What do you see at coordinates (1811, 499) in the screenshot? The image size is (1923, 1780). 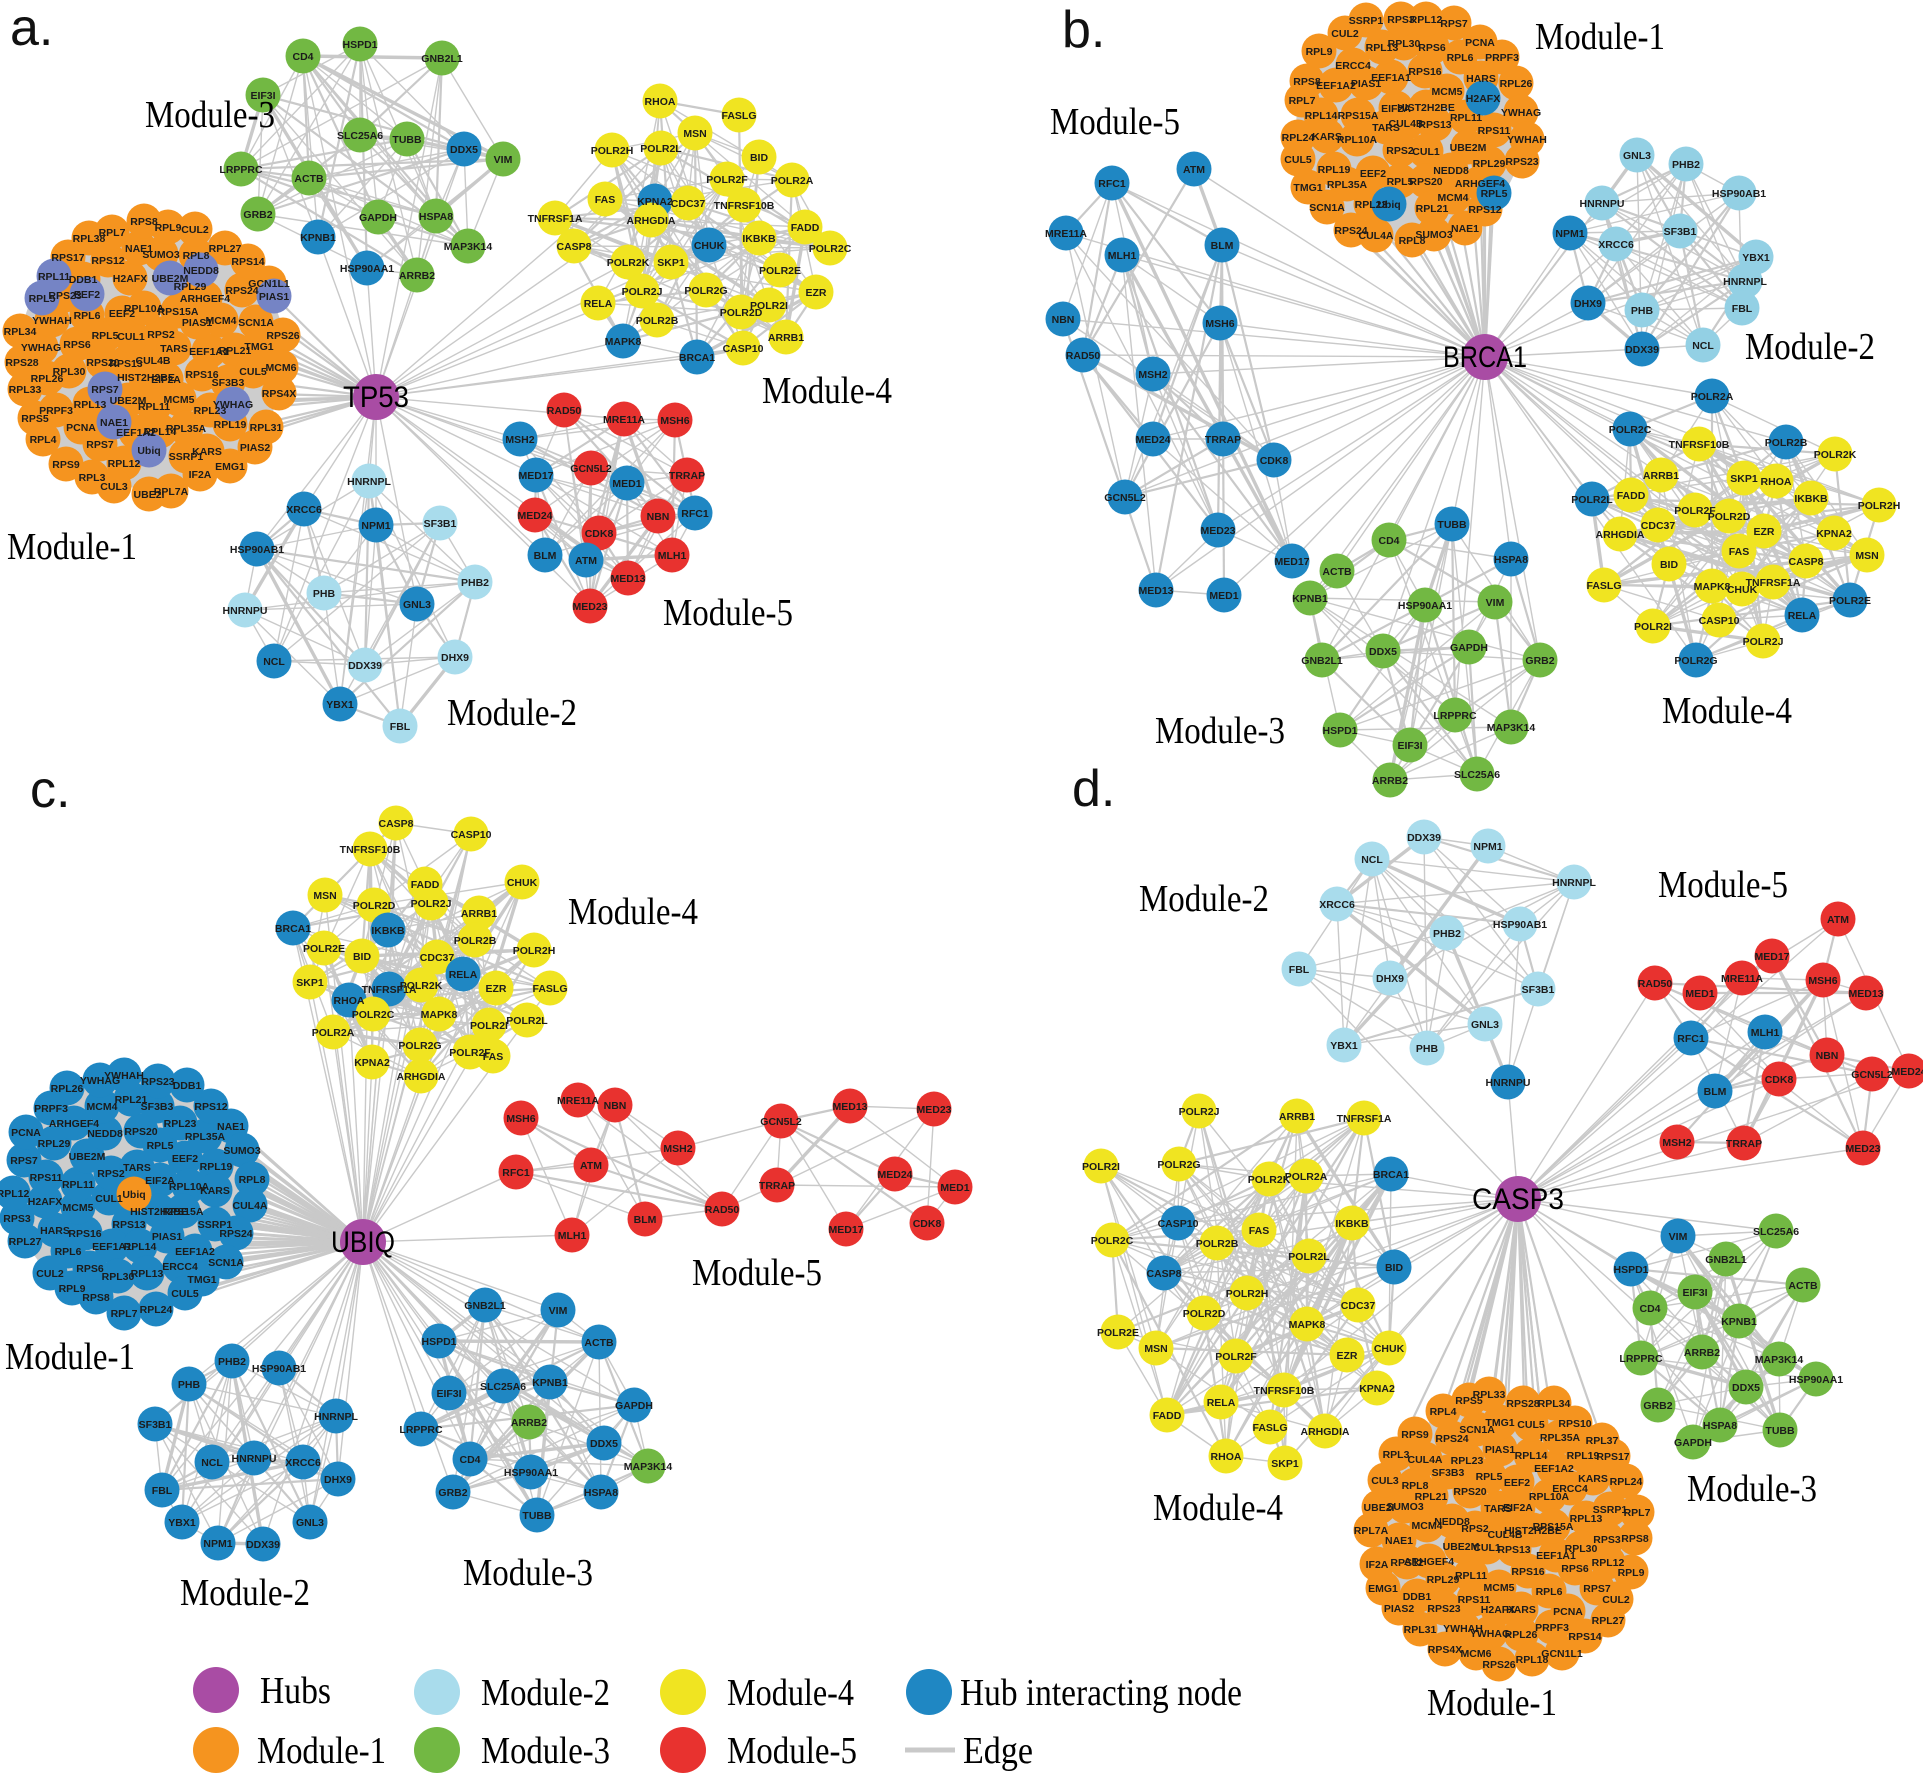 I see `svg-text: IKBKB` at bounding box center [1811, 499].